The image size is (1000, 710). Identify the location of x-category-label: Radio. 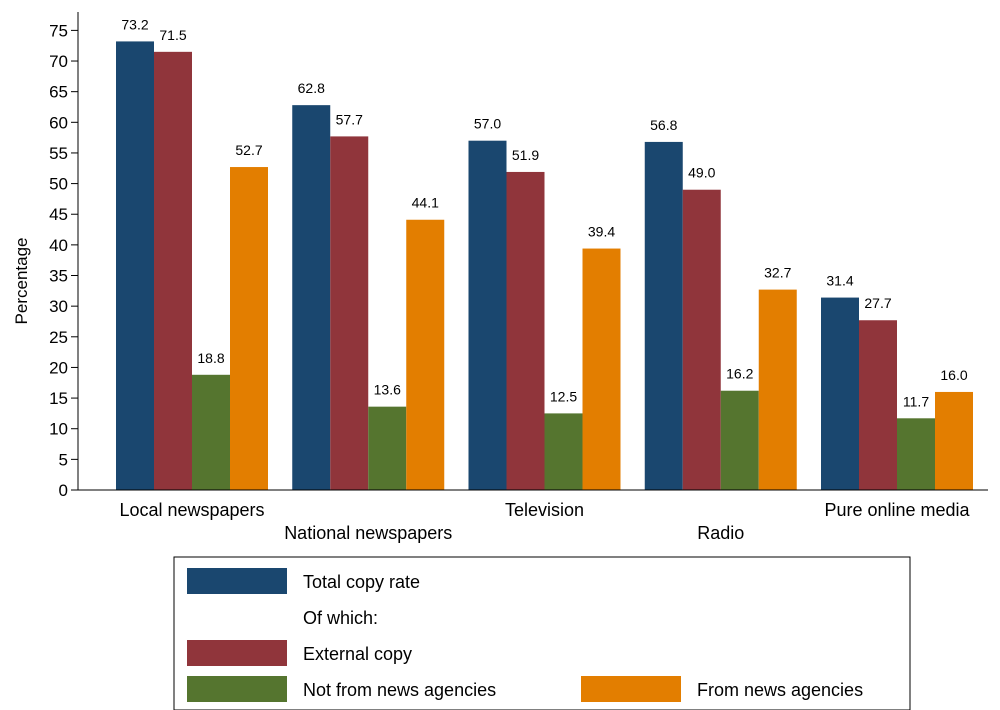
(720, 533).